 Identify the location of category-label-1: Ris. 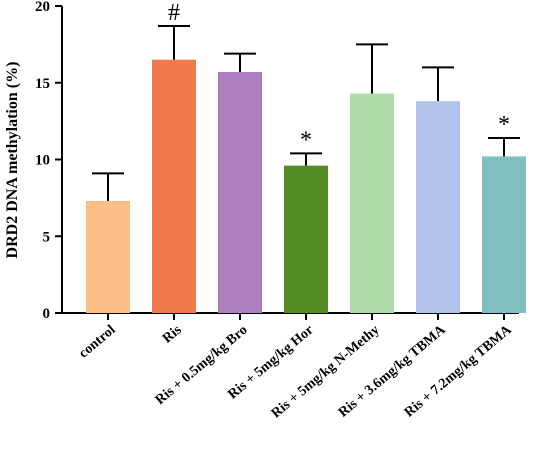
(172, 334).